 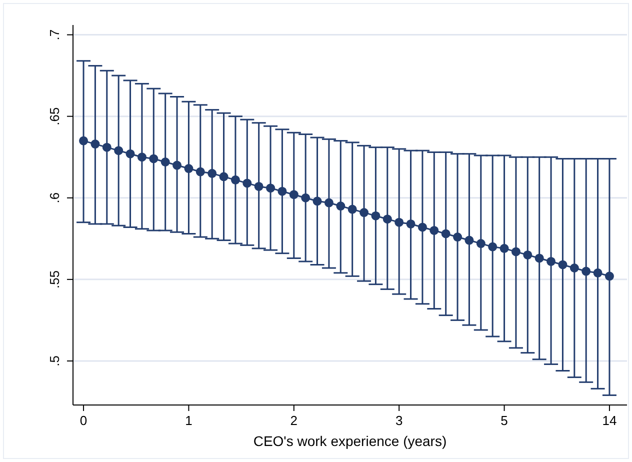 I want to click on y-tick-label: .5, so click(x=54, y=361).